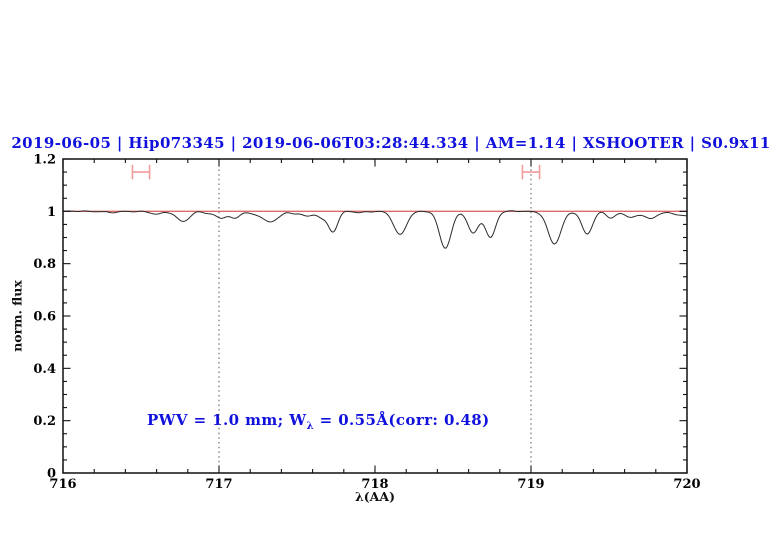 The height and width of the screenshot is (542, 782). I want to click on pwv-annotation: PWV = 1.0 mm; Wλ = 0.55Å(corr: 0.48), so click(318, 421).